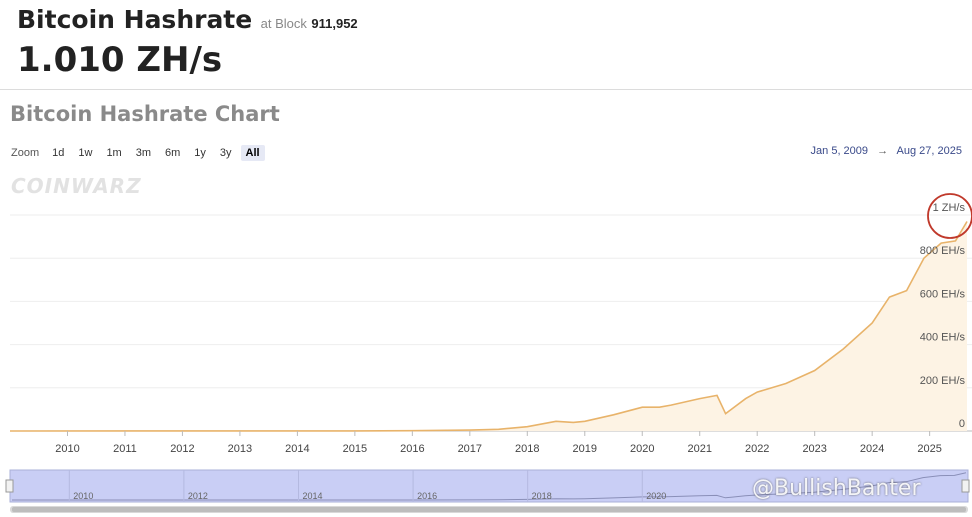 The image size is (972, 517). Describe the element at coordinates (962, 424) in the screenshot. I see `y-tick-label: 0` at that location.